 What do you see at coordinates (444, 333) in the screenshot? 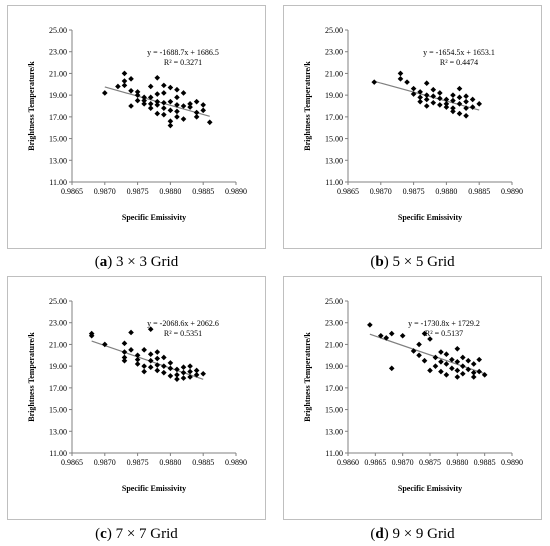
I see `r-squared-label: R² = 0.5137` at bounding box center [444, 333].